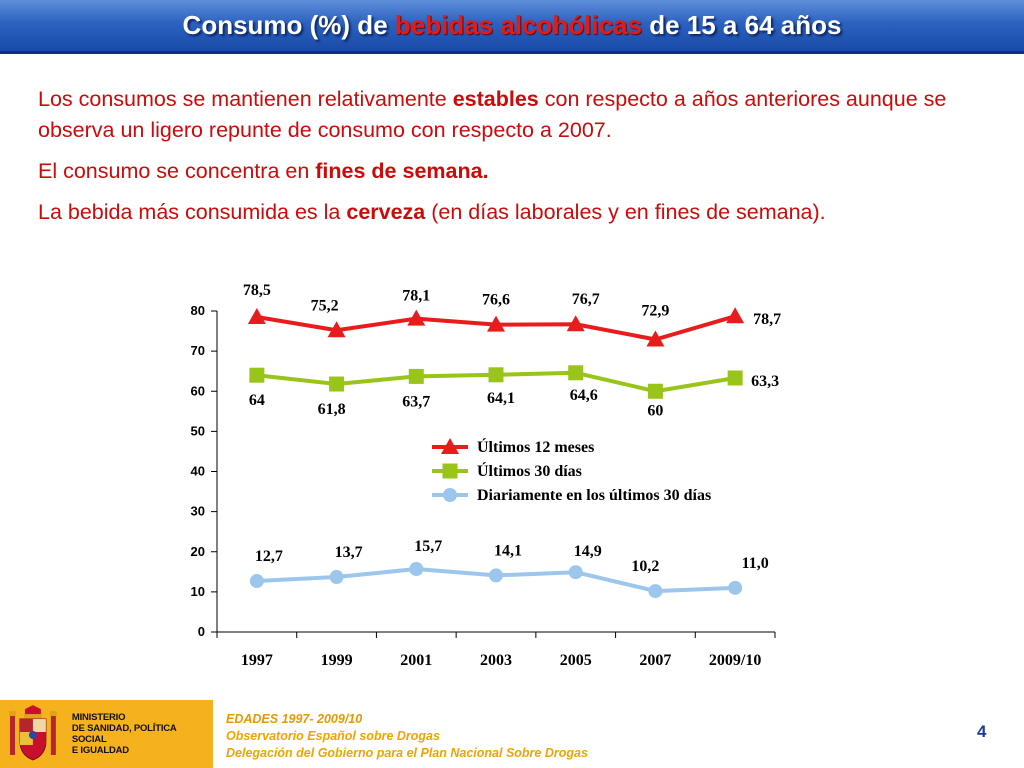 Image resolution: width=1024 pixels, height=768 pixels. Describe the element at coordinates (428, 546) in the screenshot. I see `data-label: 15,7` at that location.